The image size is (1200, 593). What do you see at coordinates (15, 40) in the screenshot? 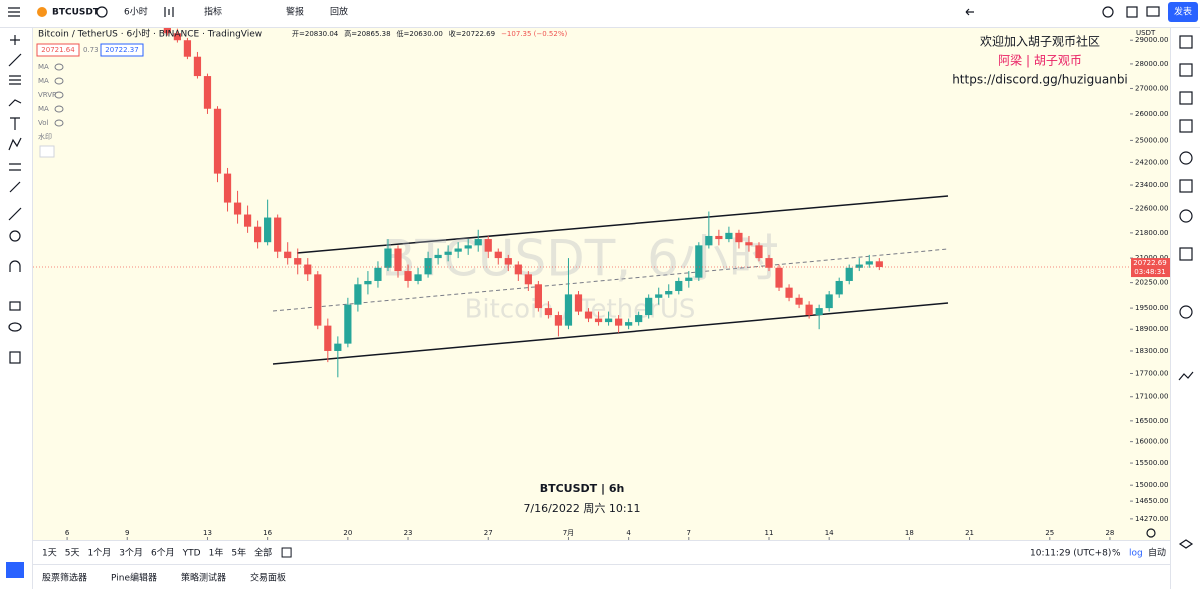
I see `crosshair-tool` at bounding box center [15, 40].